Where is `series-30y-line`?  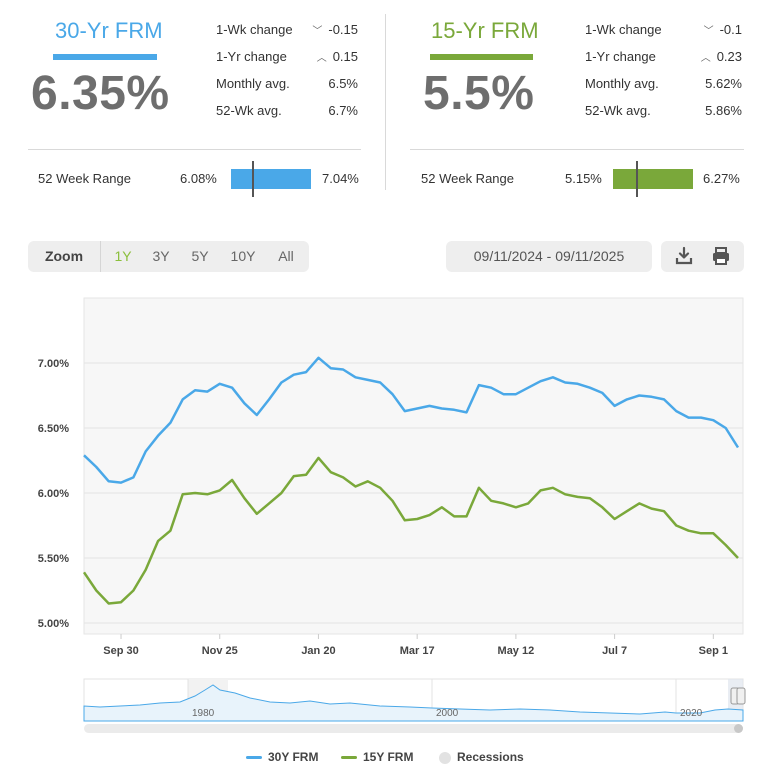 series-30y-line is located at coordinates (411, 420).